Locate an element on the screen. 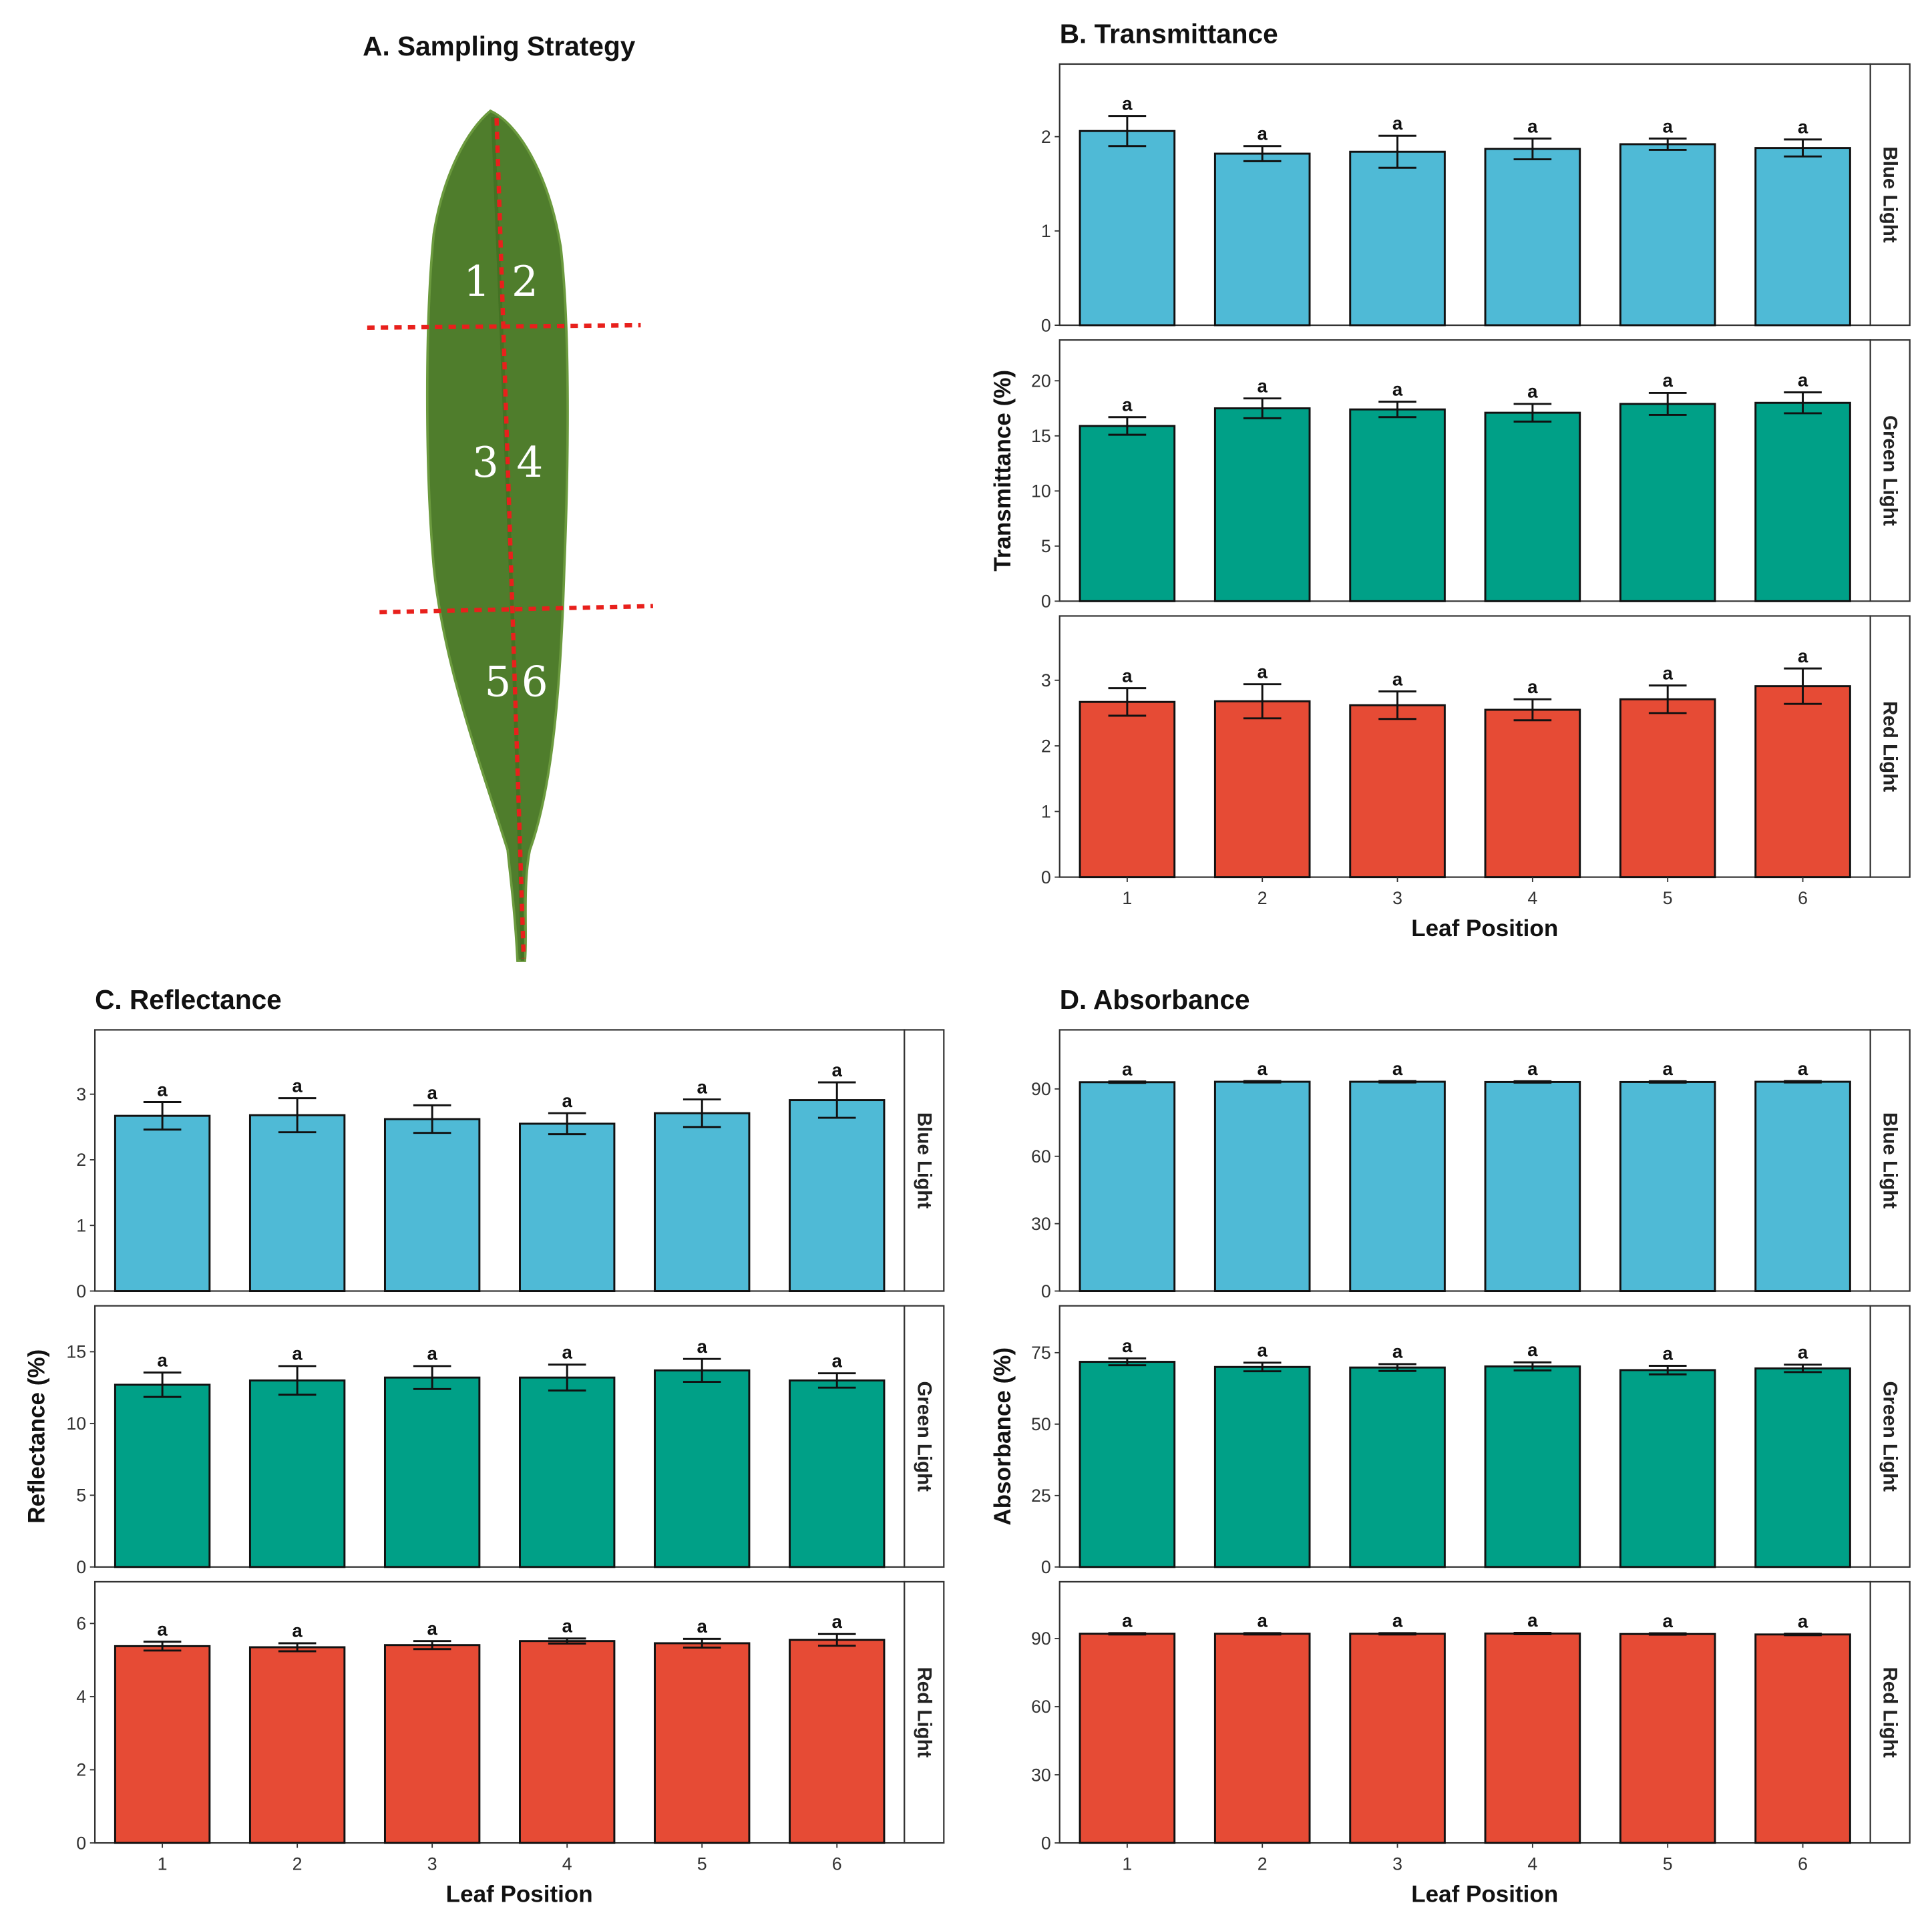  panel-title: D. Absorbance is located at coordinates (1155, 999).